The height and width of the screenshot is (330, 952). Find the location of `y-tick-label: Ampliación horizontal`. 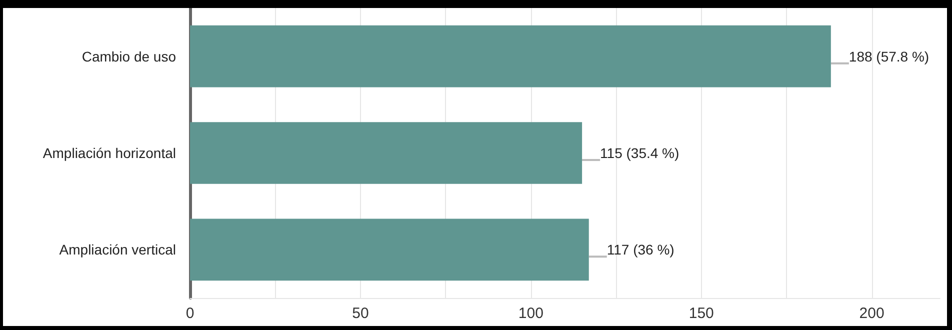

y-tick-label: Ampliación horizontal is located at coordinates (109, 153).